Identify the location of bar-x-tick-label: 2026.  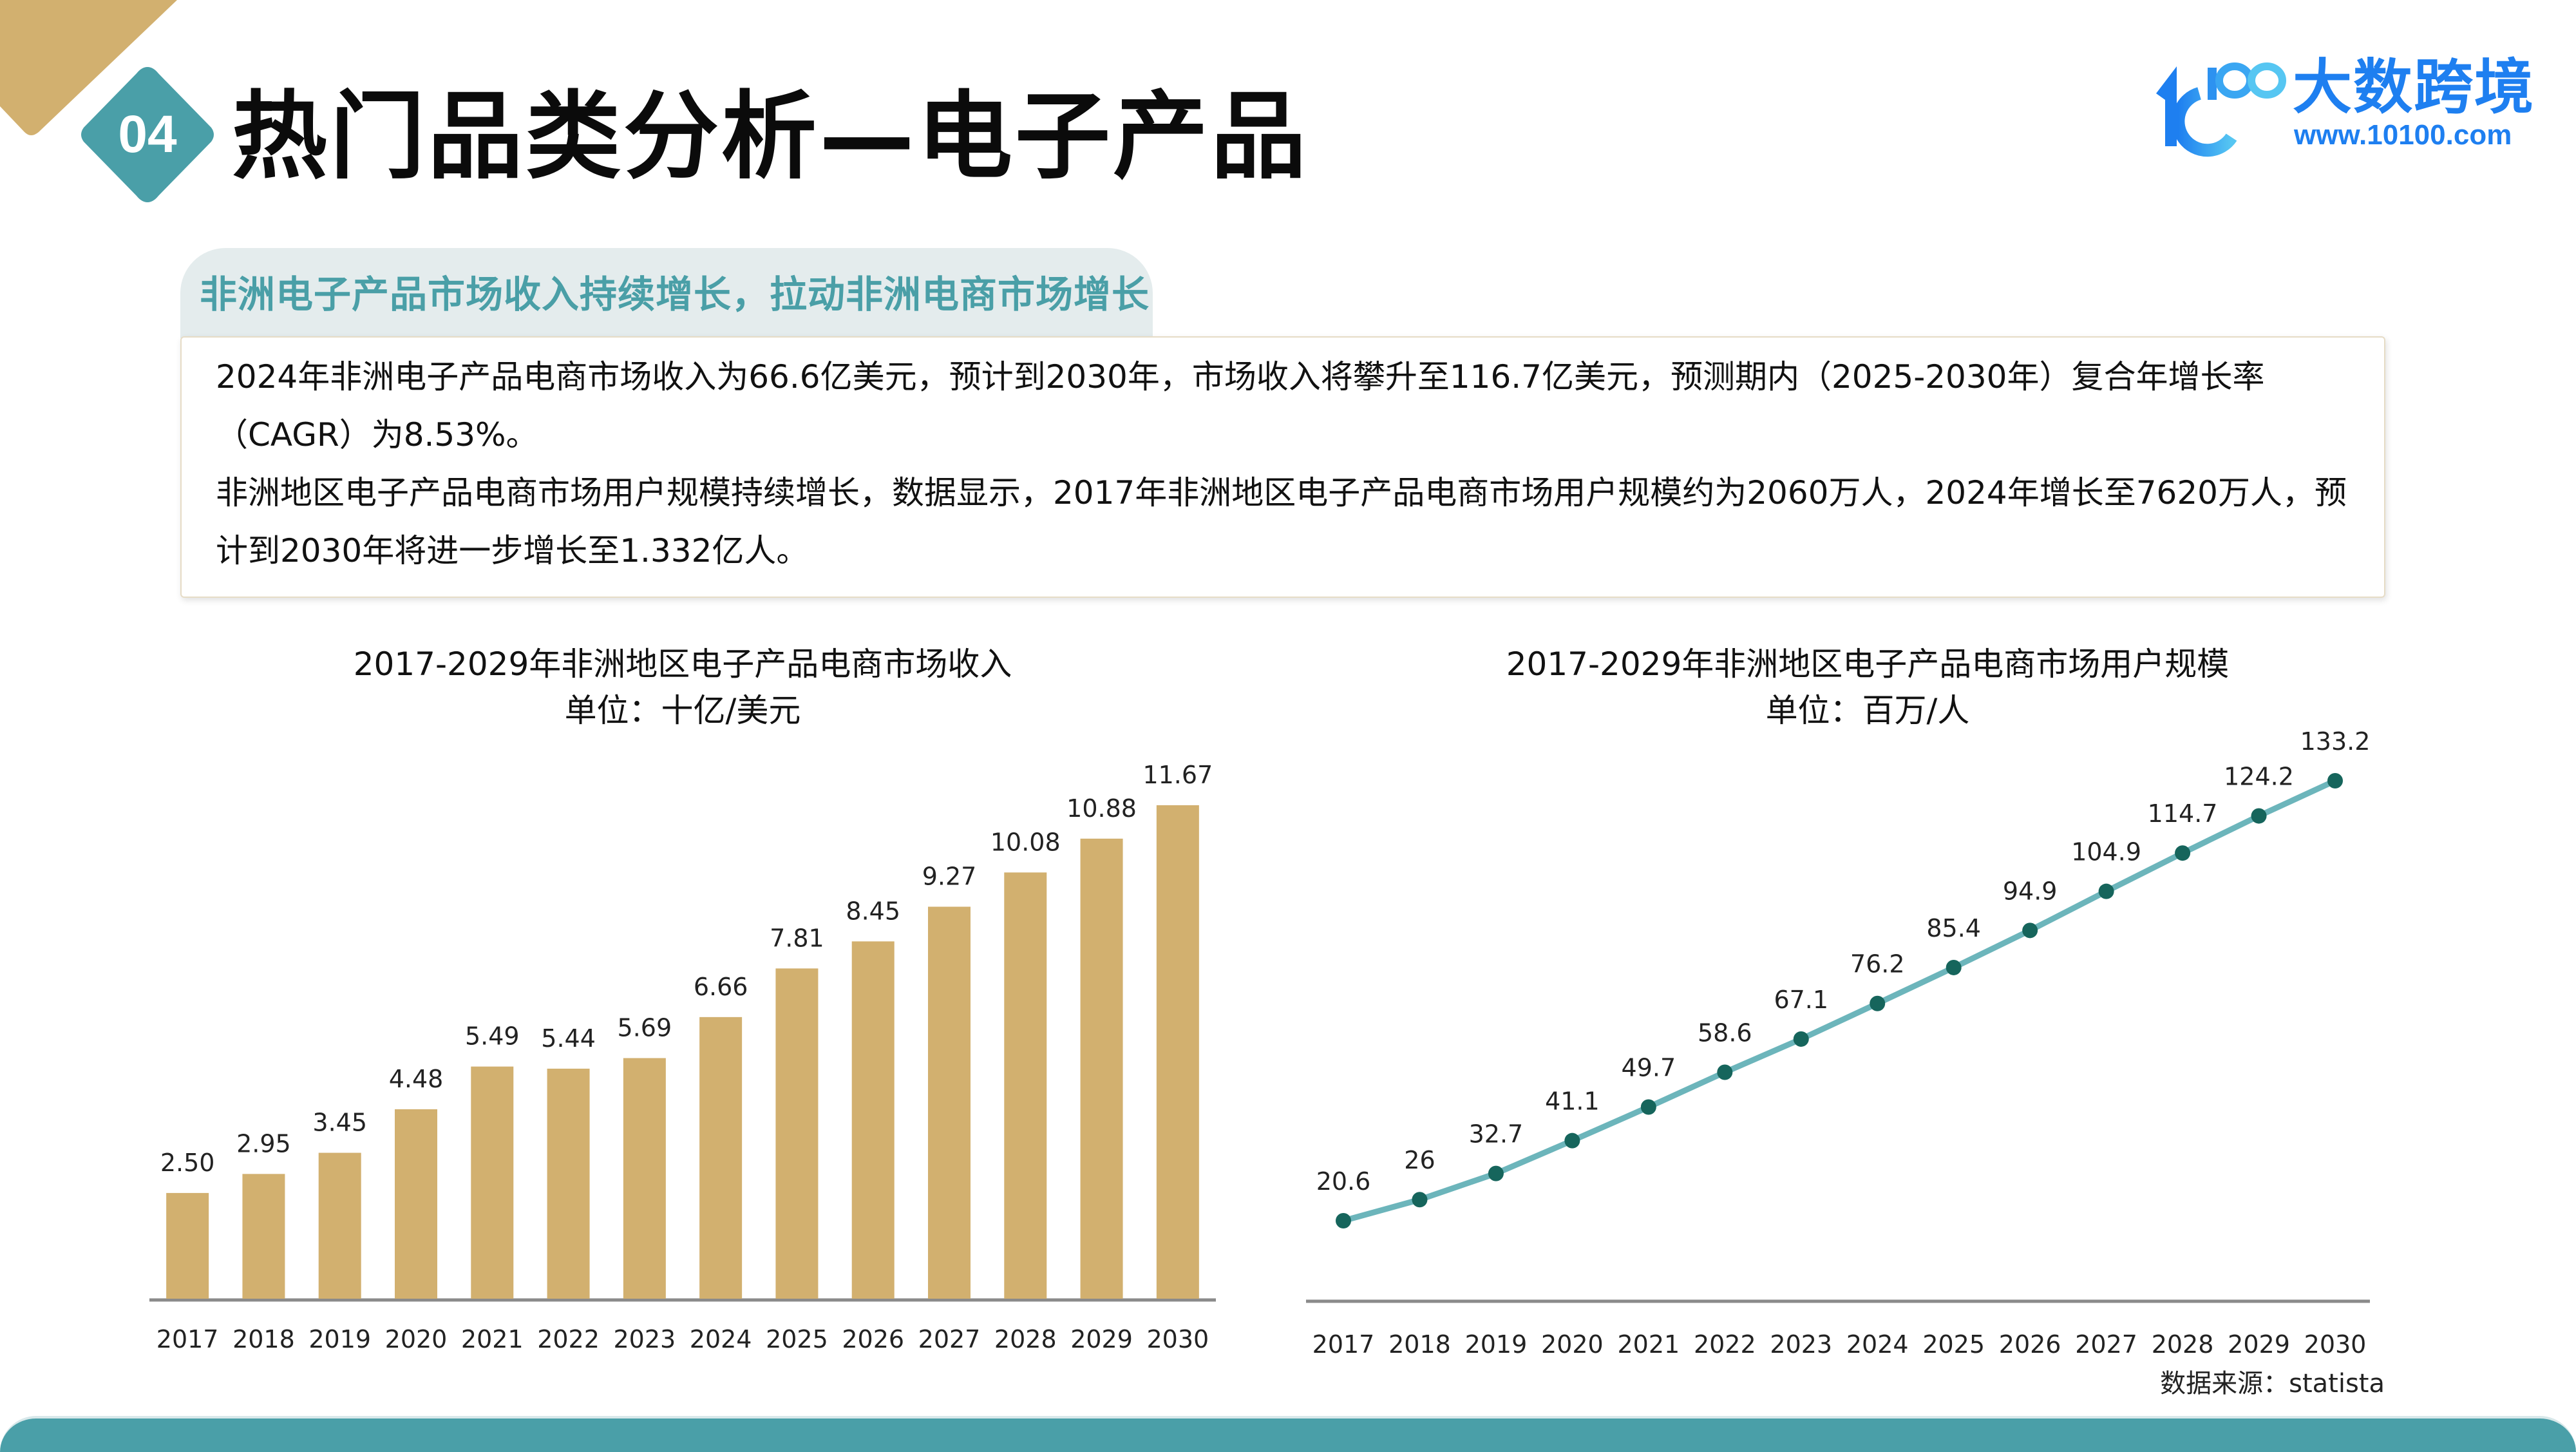
(873, 1339).